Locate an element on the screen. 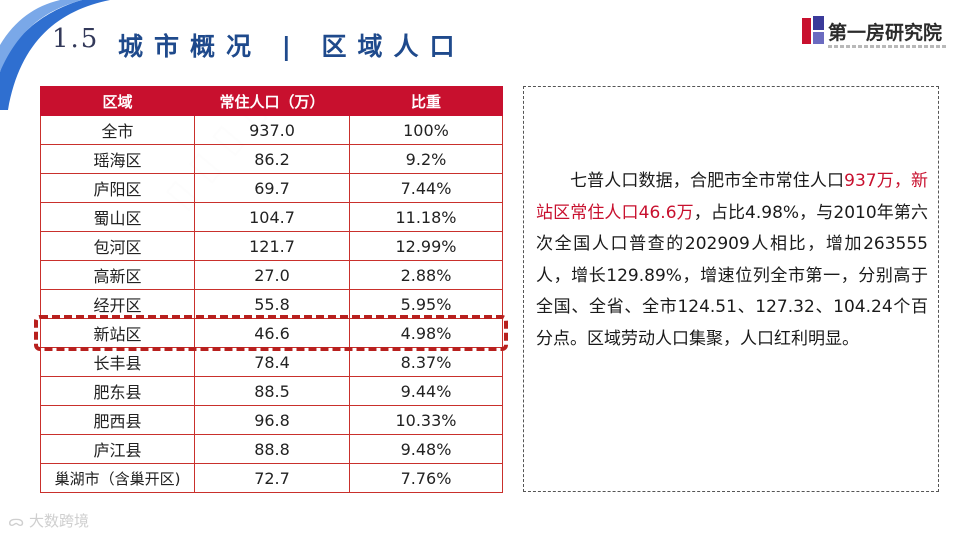 The height and width of the screenshot is (540, 960). table-row: 肥西县 96.8 10.33% is located at coordinates (271, 420).